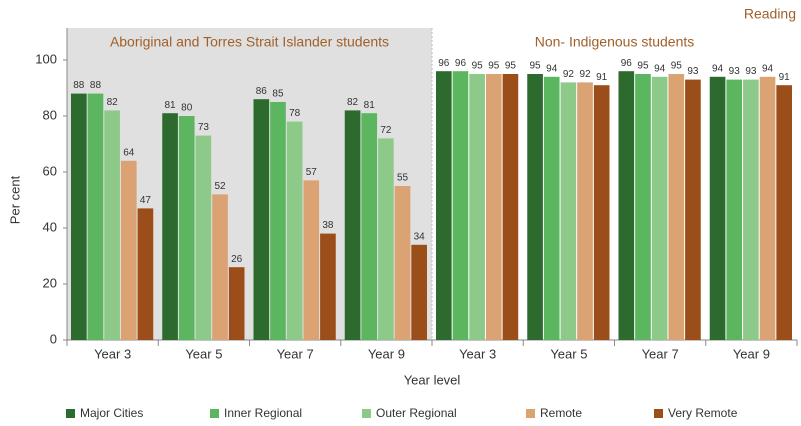 The width and height of the screenshot is (801, 426). Describe the element at coordinates (295, 113) in the screenshot. I see `data-label: 78` at that location.